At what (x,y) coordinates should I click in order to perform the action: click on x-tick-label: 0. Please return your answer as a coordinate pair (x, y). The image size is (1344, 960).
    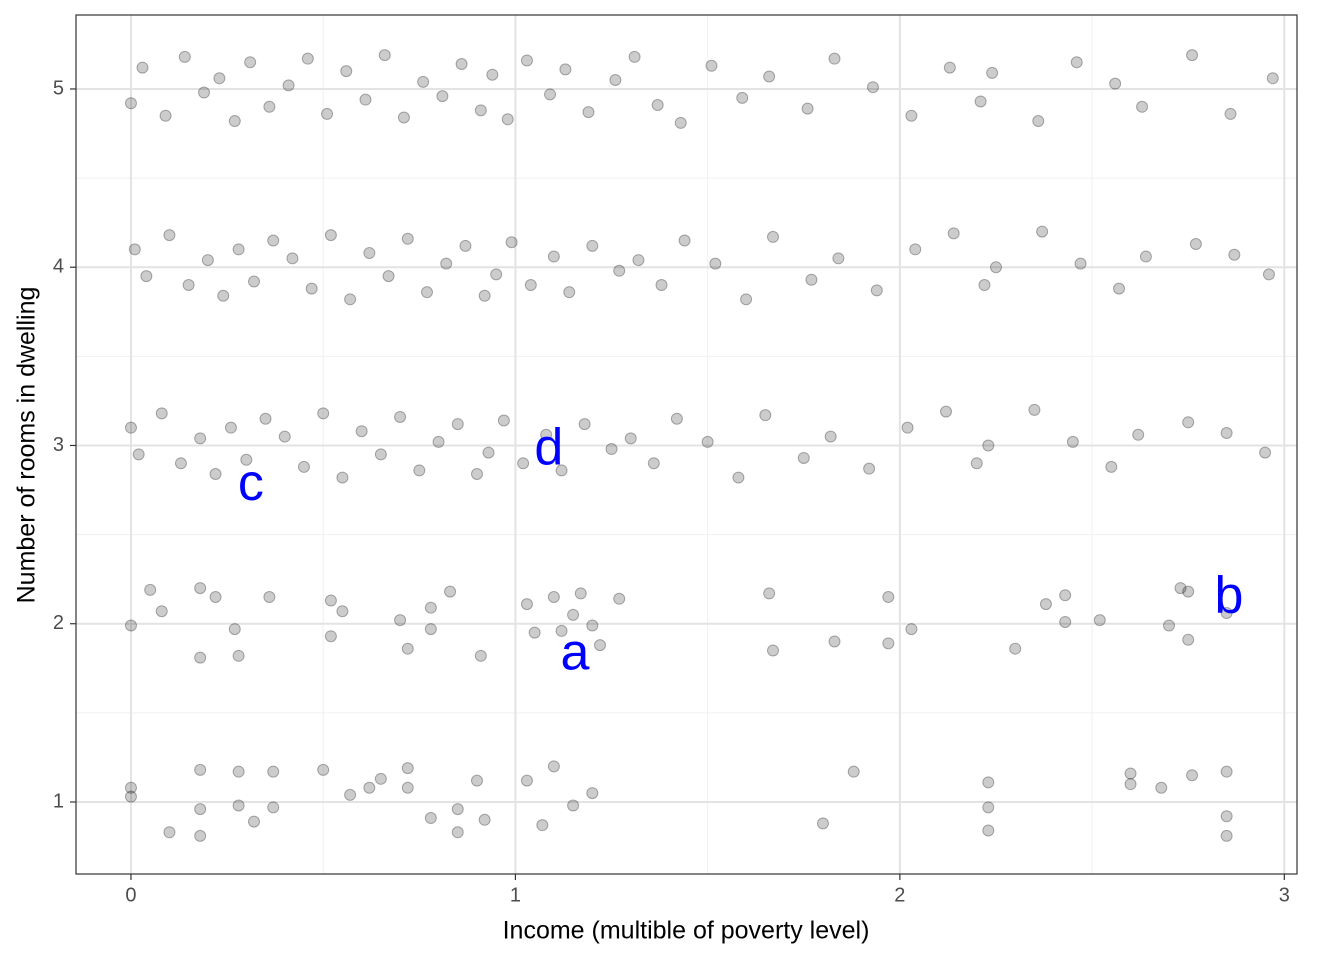
    Looking at the image, I should click on (130, 895).